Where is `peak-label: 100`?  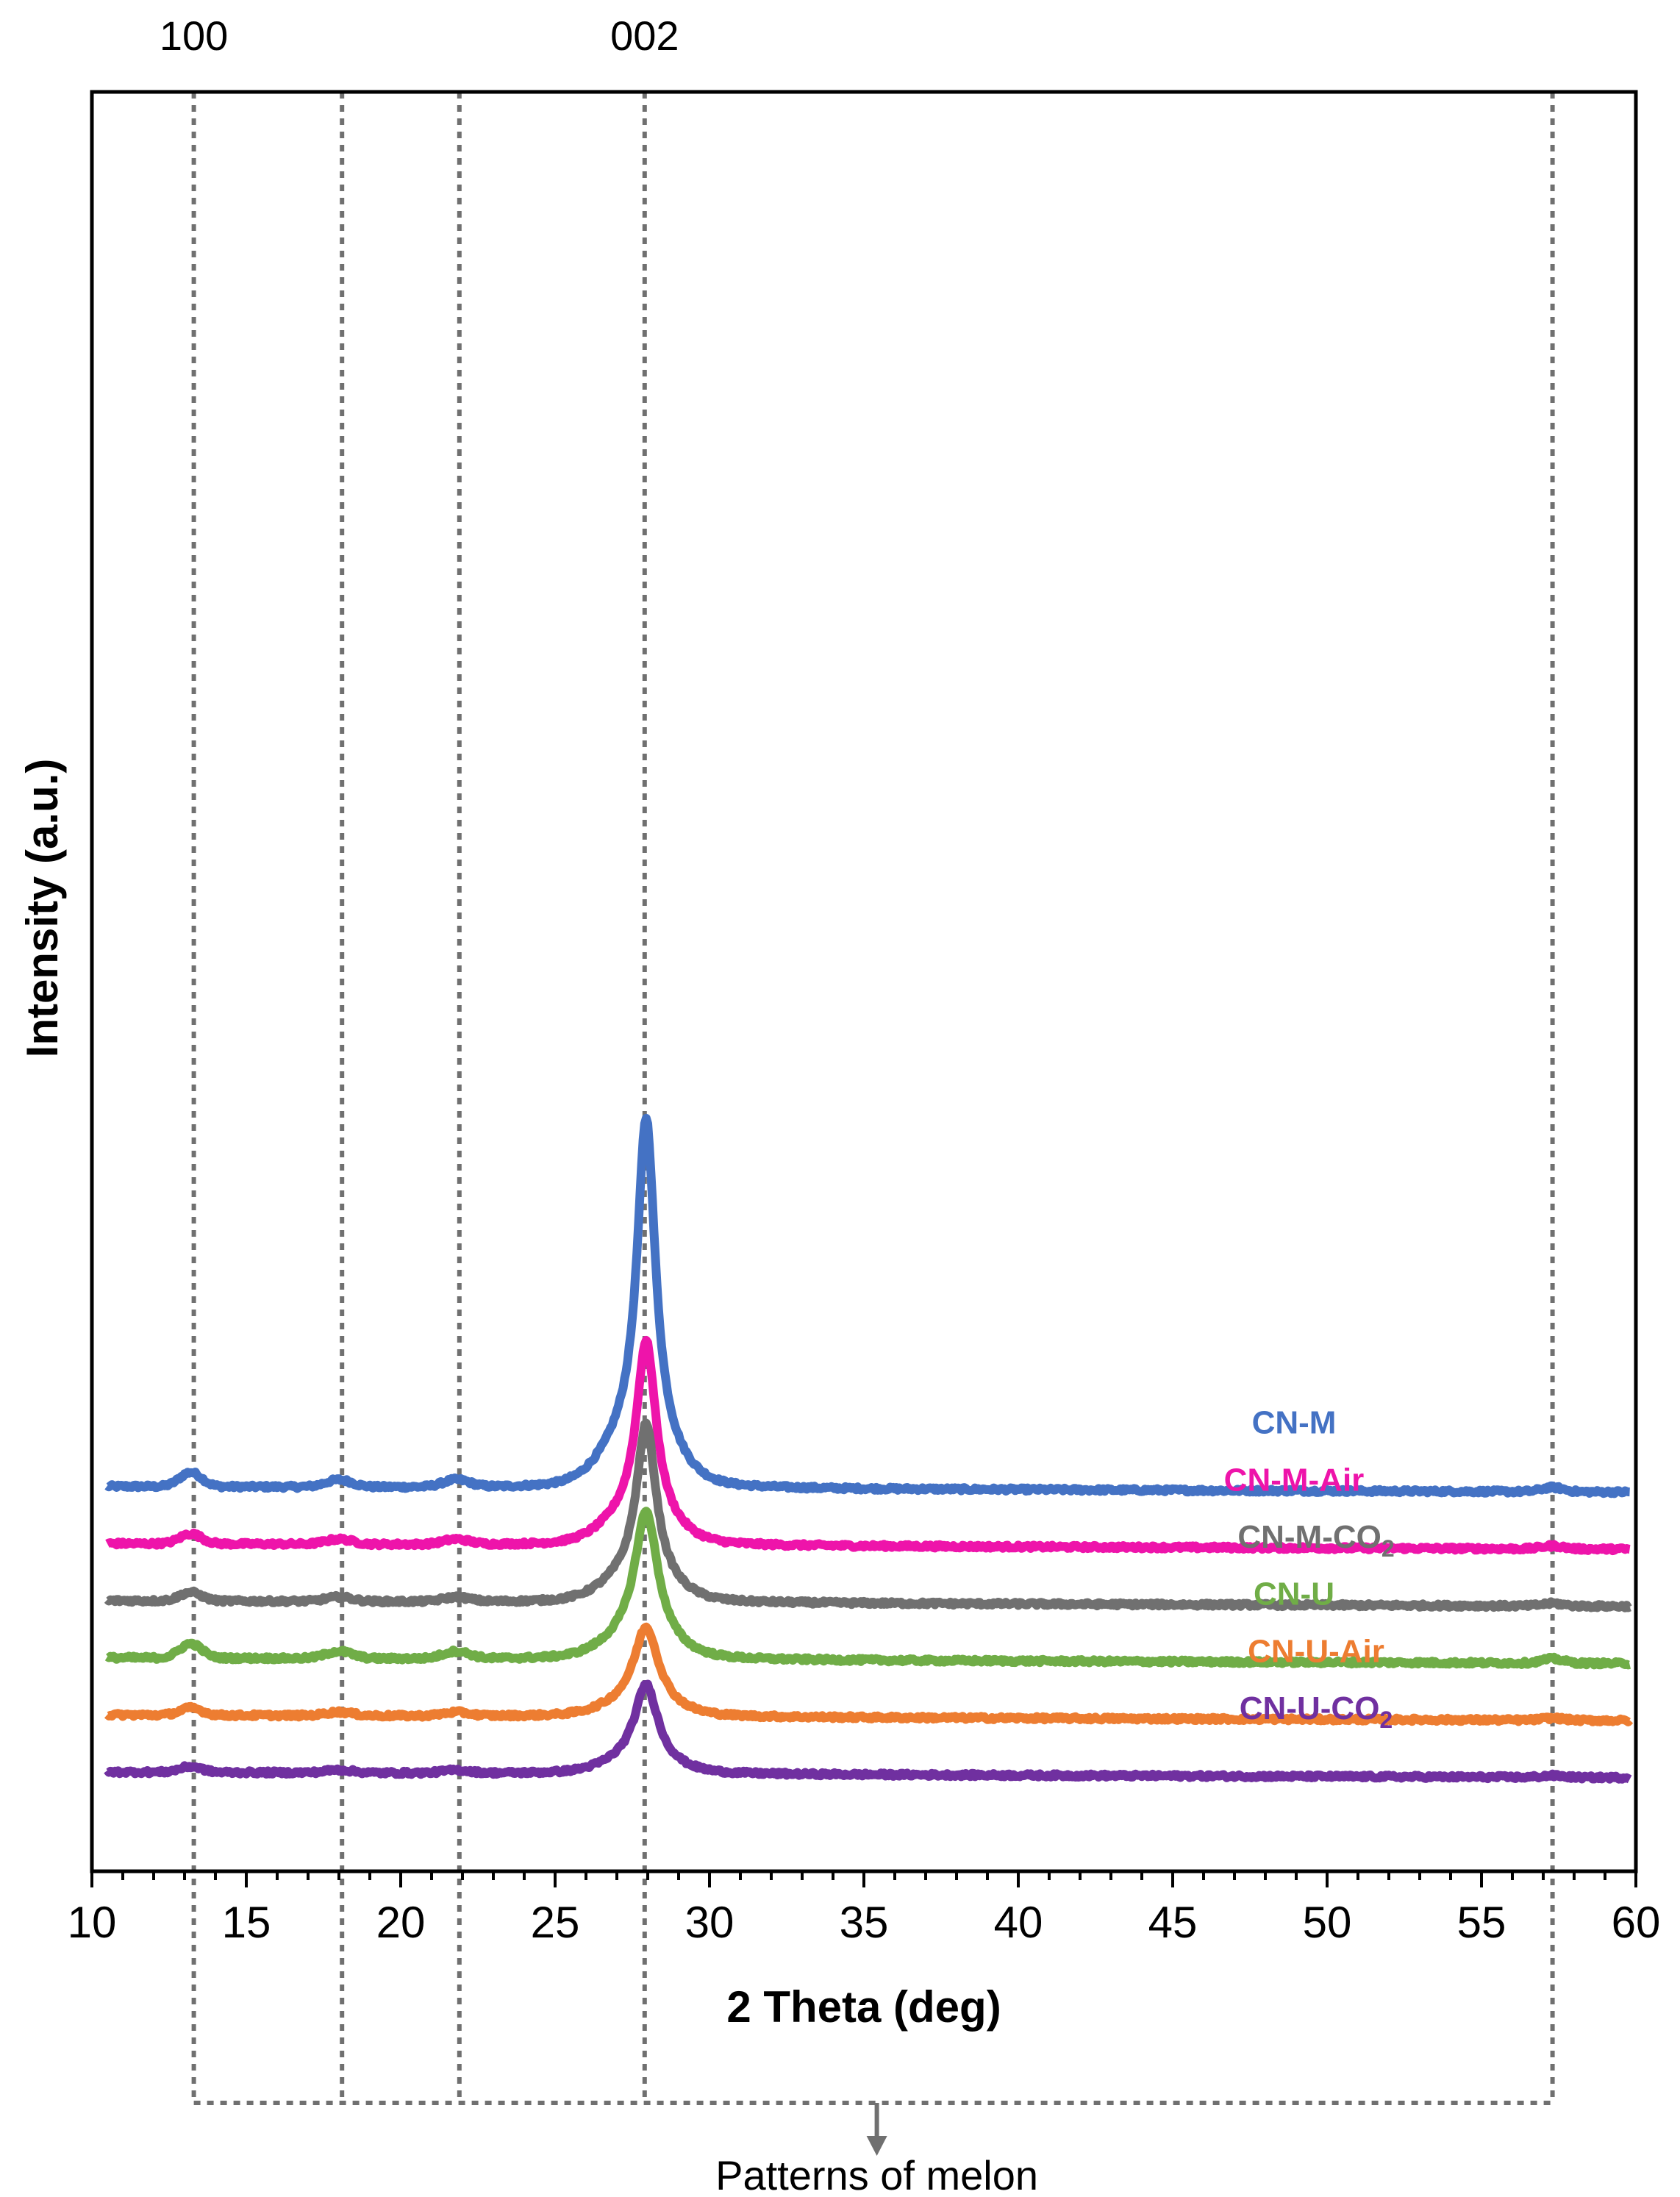
peak-label: 100 is located at coordinates (194, 35).